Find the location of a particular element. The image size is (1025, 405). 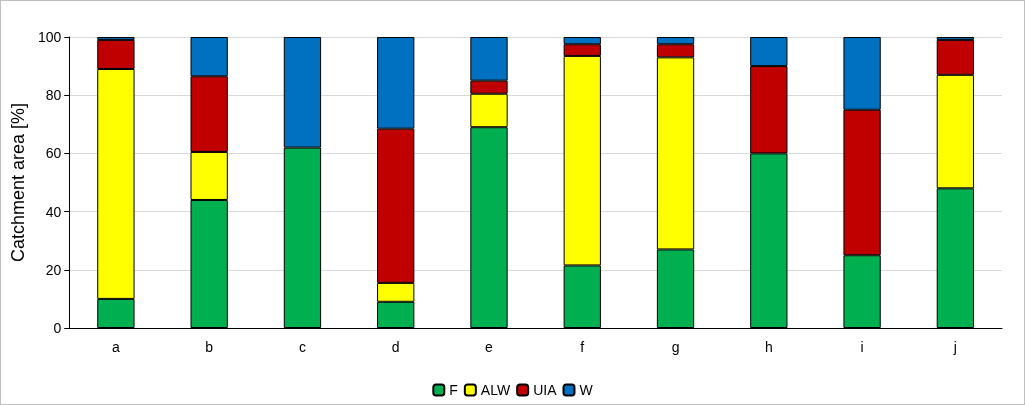

y-tick-label: 20 is located at coordinates (53, 269).